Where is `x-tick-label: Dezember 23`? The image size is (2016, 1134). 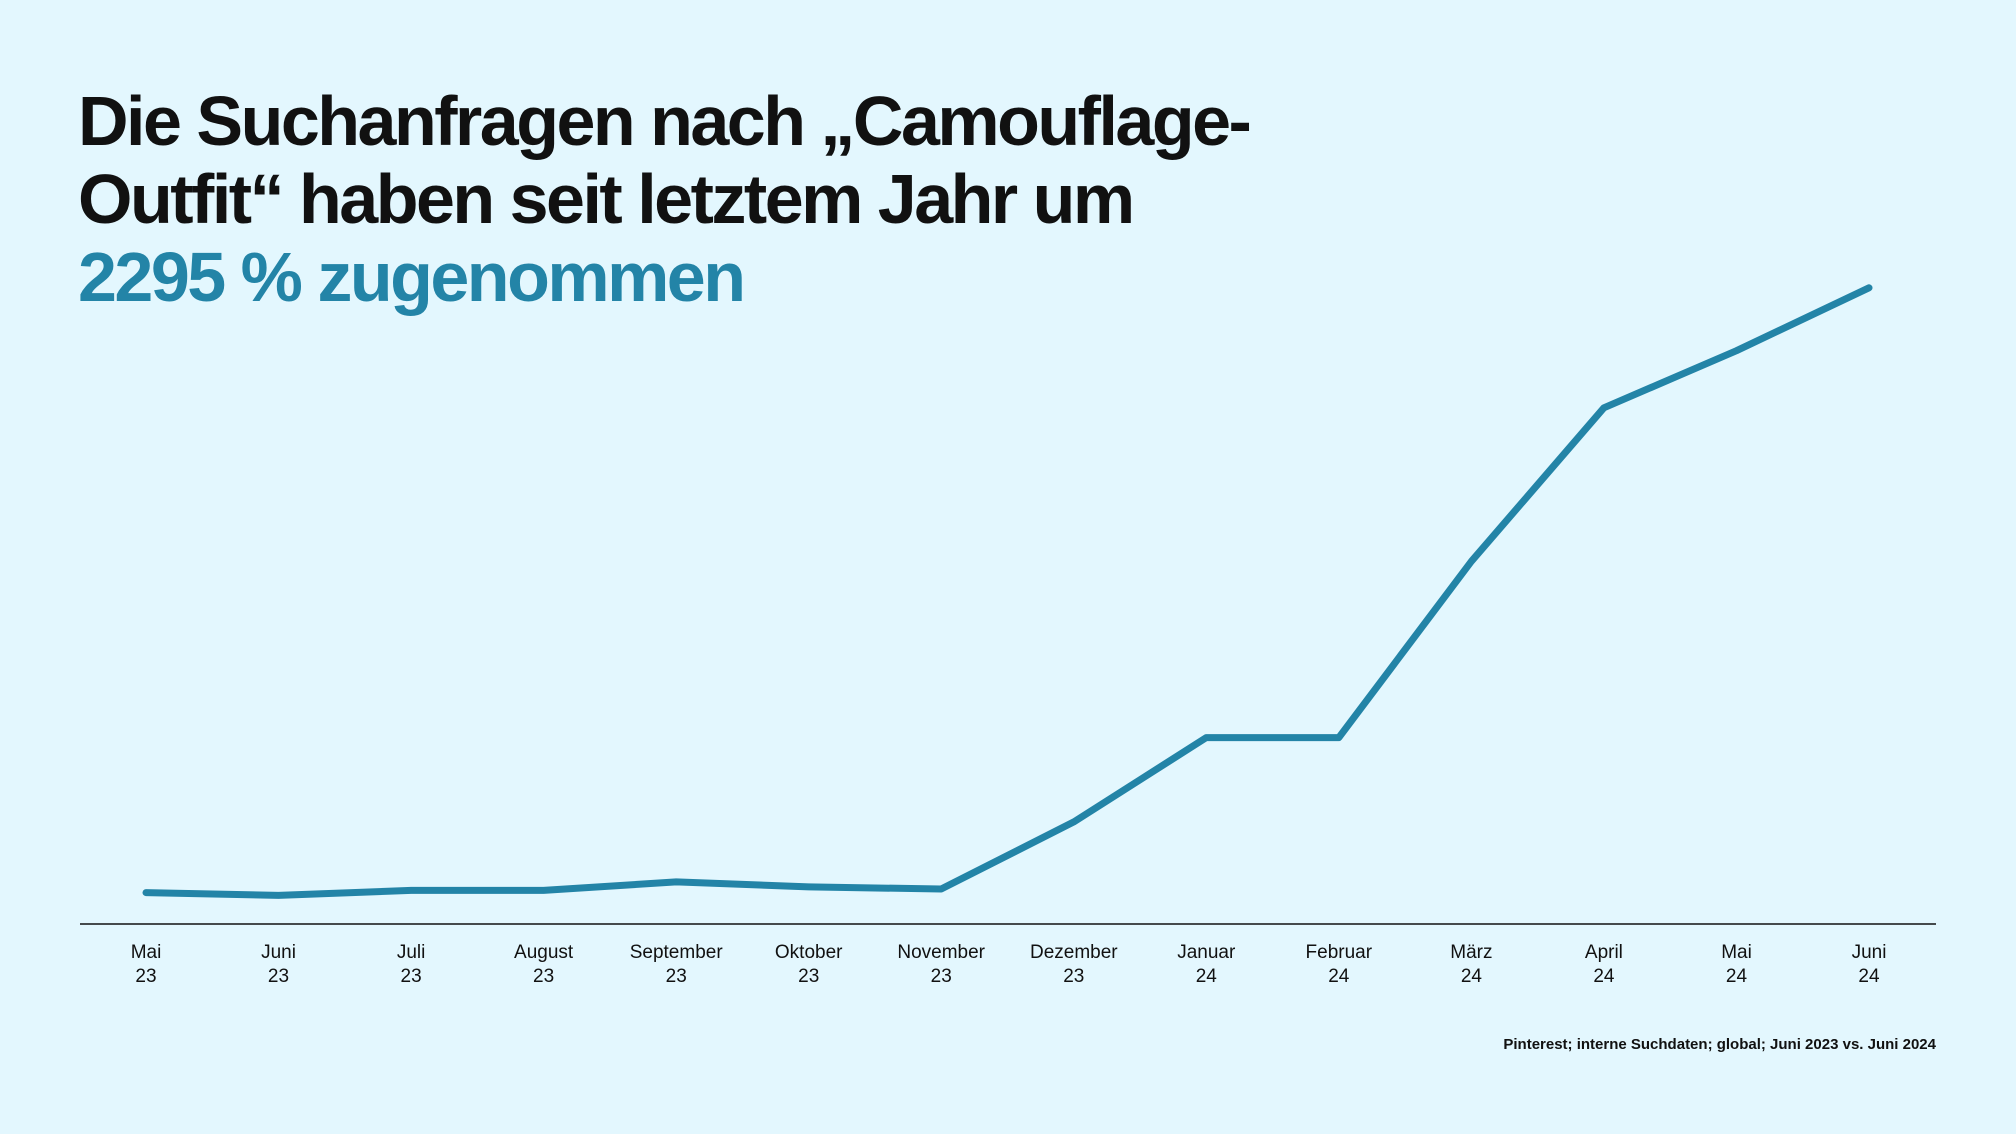
x-tick-label: Dezember 23 is located at coordinates (1074, 964).